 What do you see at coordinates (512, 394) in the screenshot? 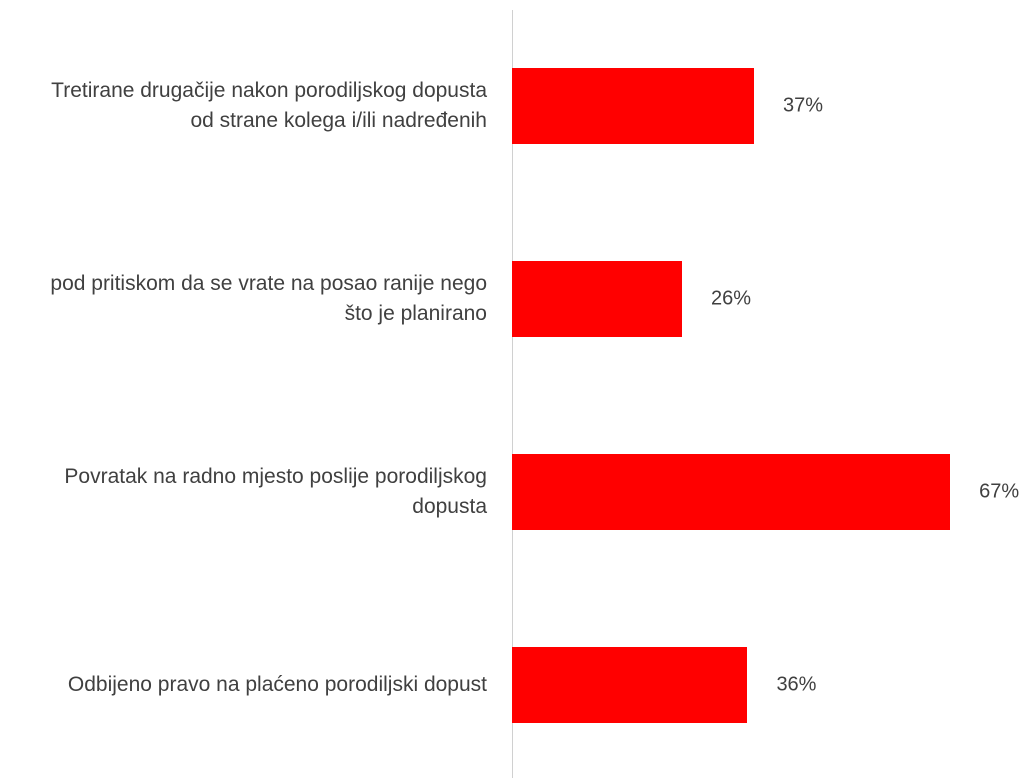
I see `category-axis` at bounding box center [512, 394].